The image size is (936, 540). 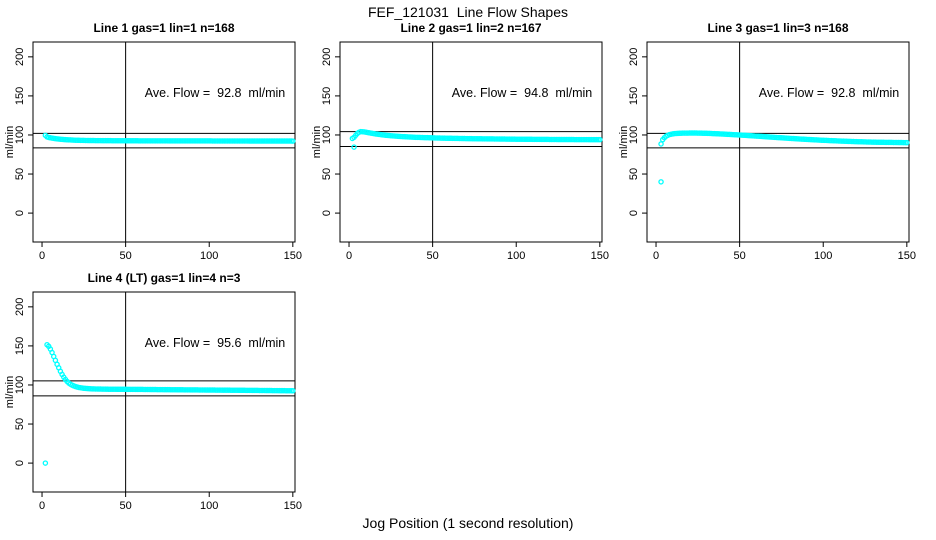 I want to click on subplot-4-title: Line 4 (LT) gas=1 lin=4 n=3, so click(x=164, y=278).